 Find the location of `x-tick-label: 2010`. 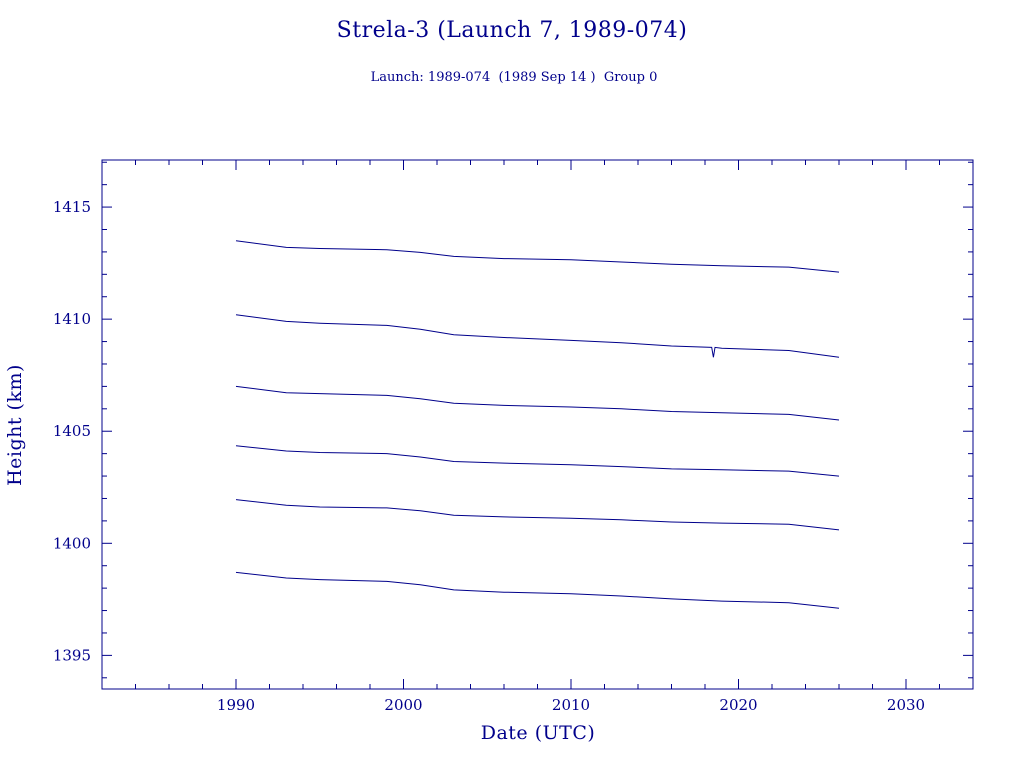

x-tick-label: 2010 is located at coordinates (571, 705).